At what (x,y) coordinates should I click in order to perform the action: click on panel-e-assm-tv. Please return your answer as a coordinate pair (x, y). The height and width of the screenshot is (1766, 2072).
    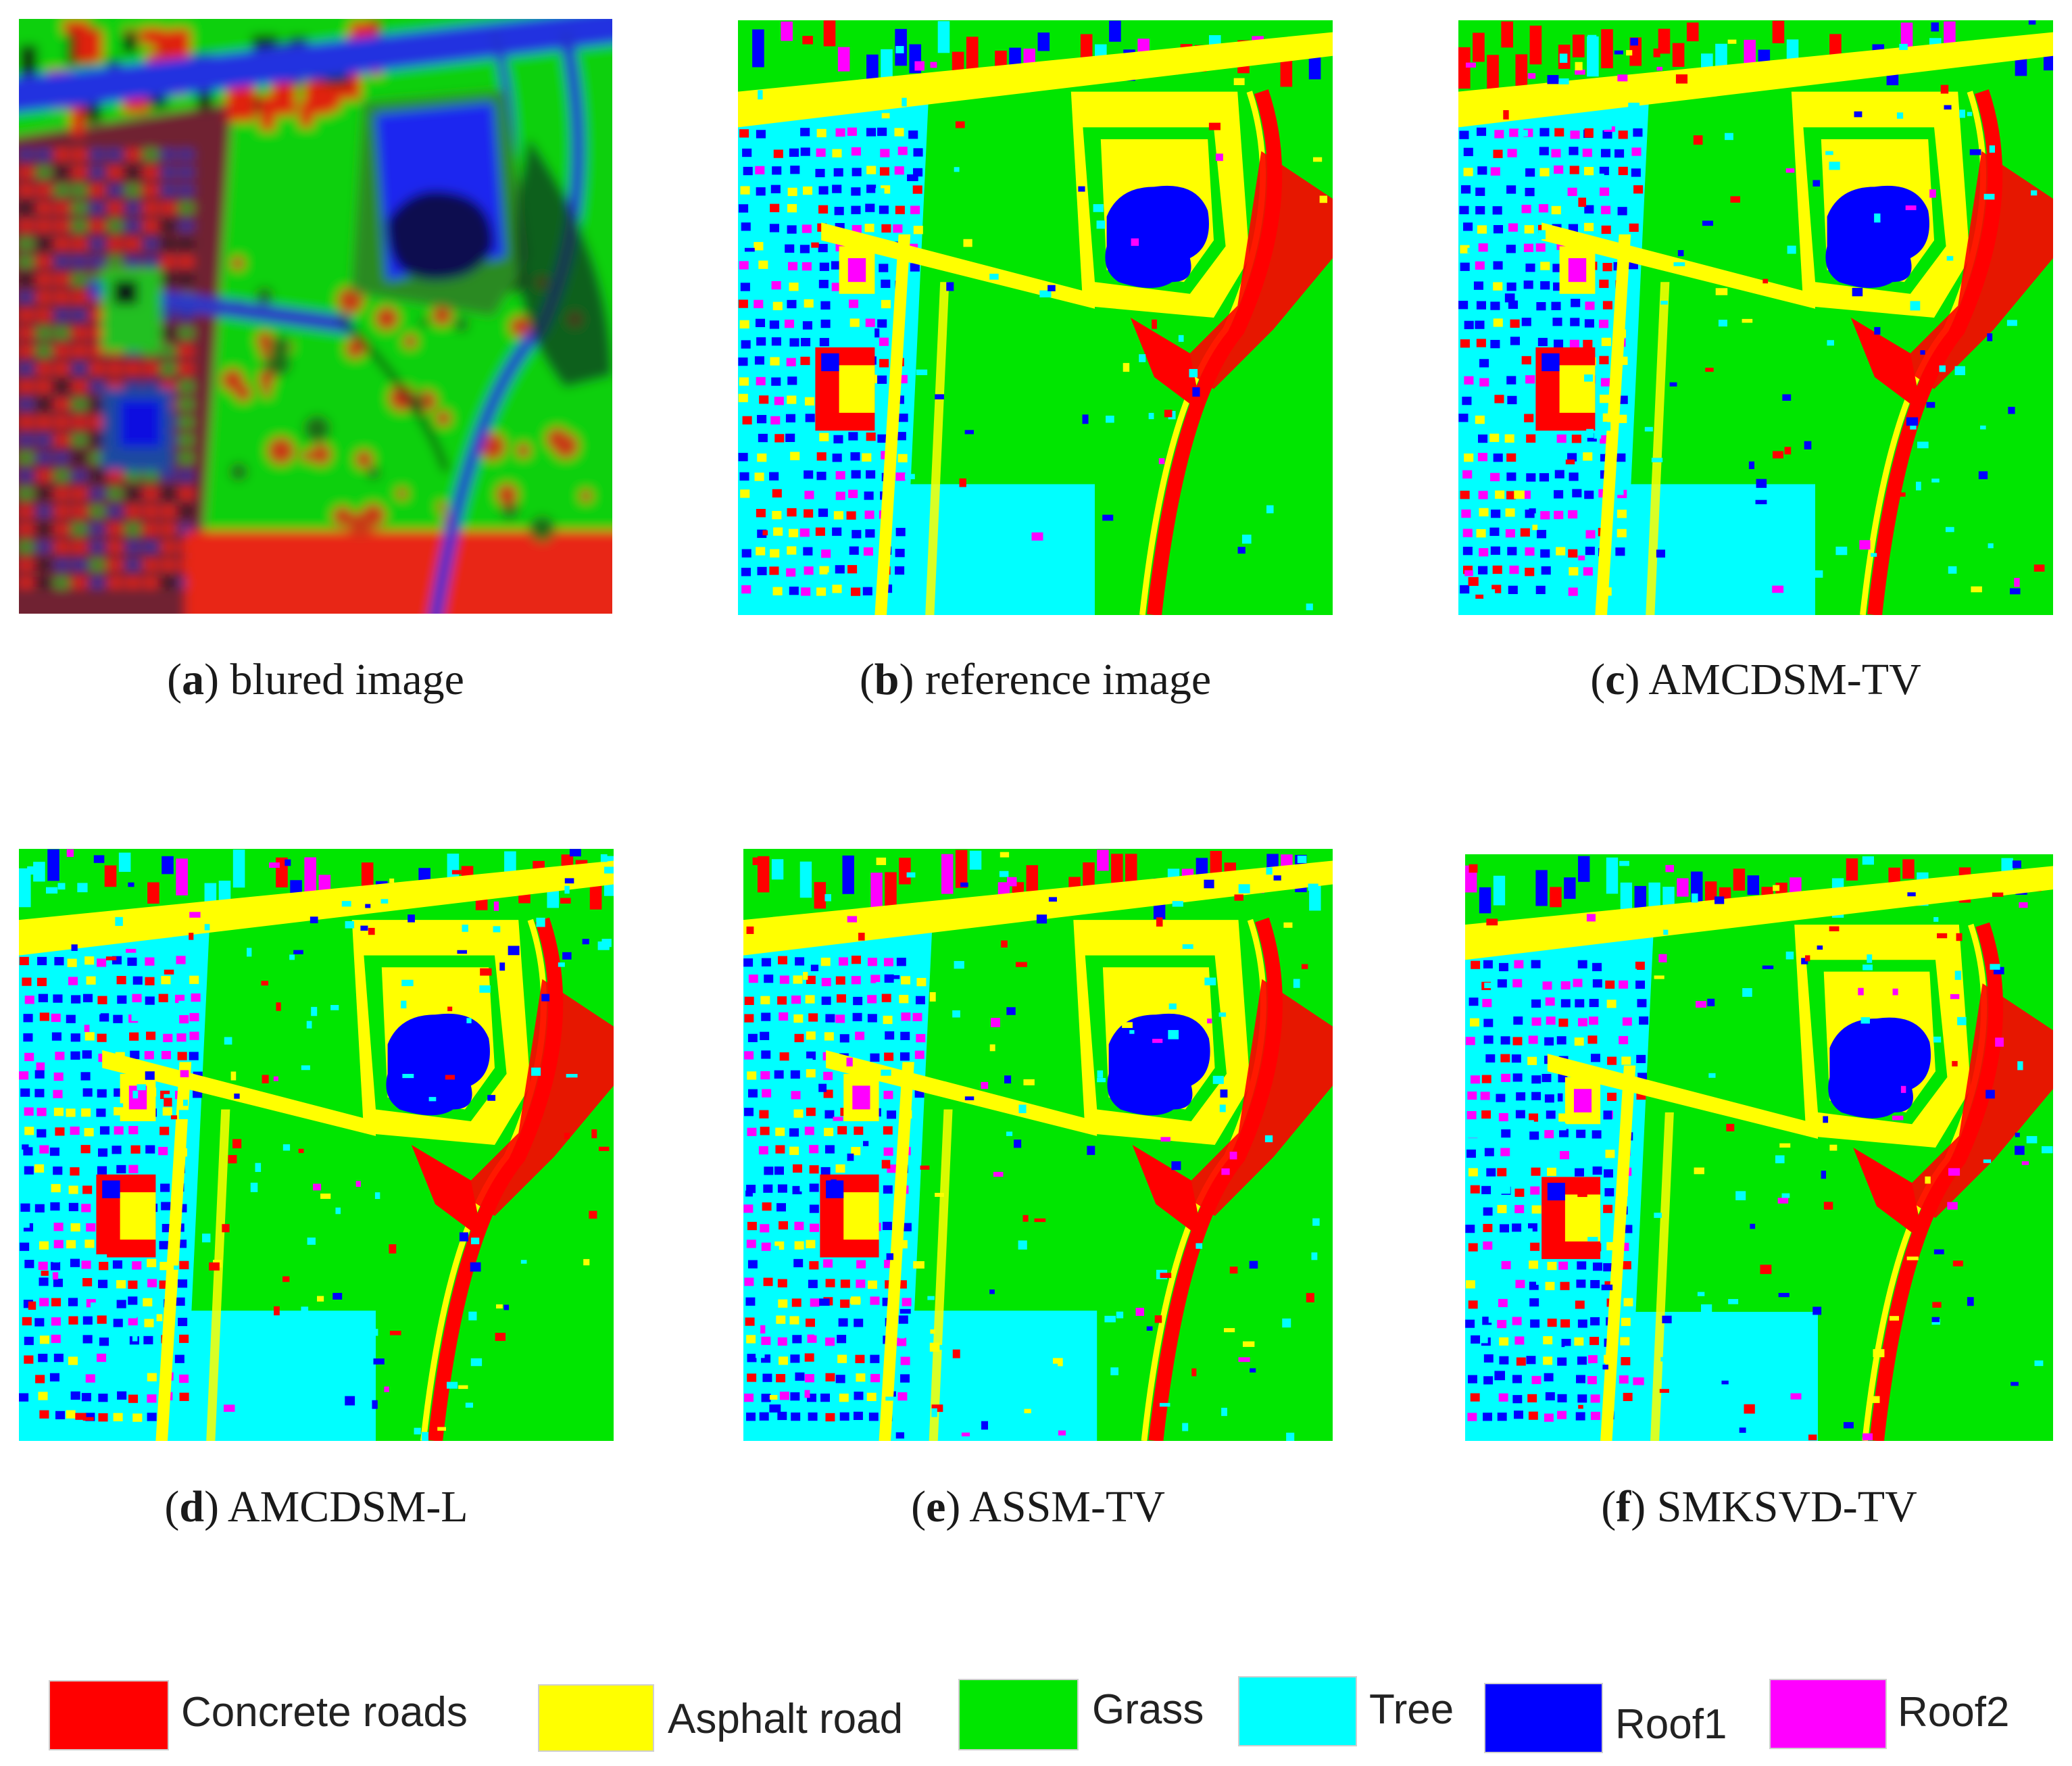
    Looking at the image, I should click on (1038, 1145).